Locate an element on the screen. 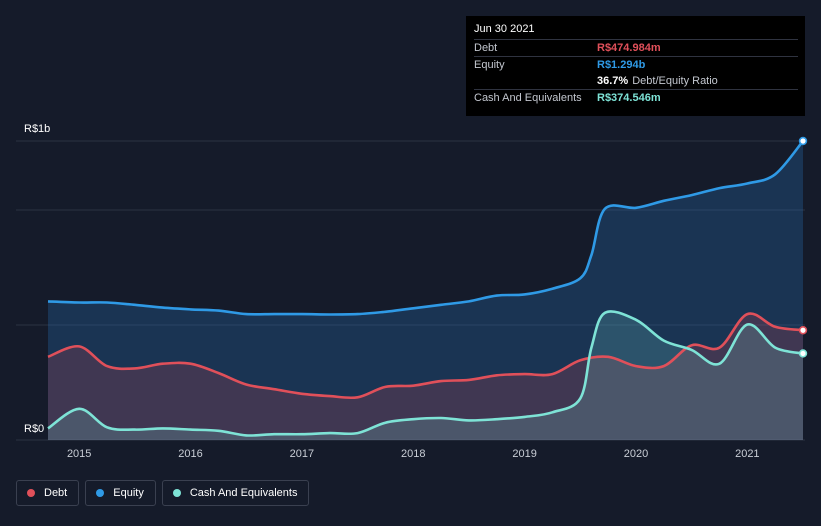 The width and height of the screenshot is (821, 526). x-tick-2020: 2020 is located at coordinates (636, 454).